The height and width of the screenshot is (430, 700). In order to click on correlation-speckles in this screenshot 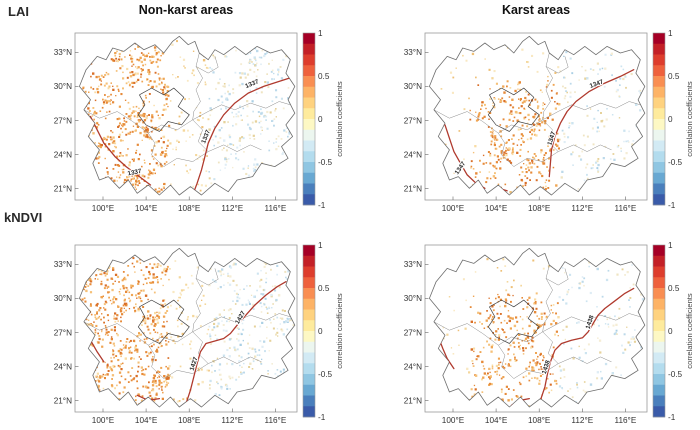, I will do `click(537, 327)`.